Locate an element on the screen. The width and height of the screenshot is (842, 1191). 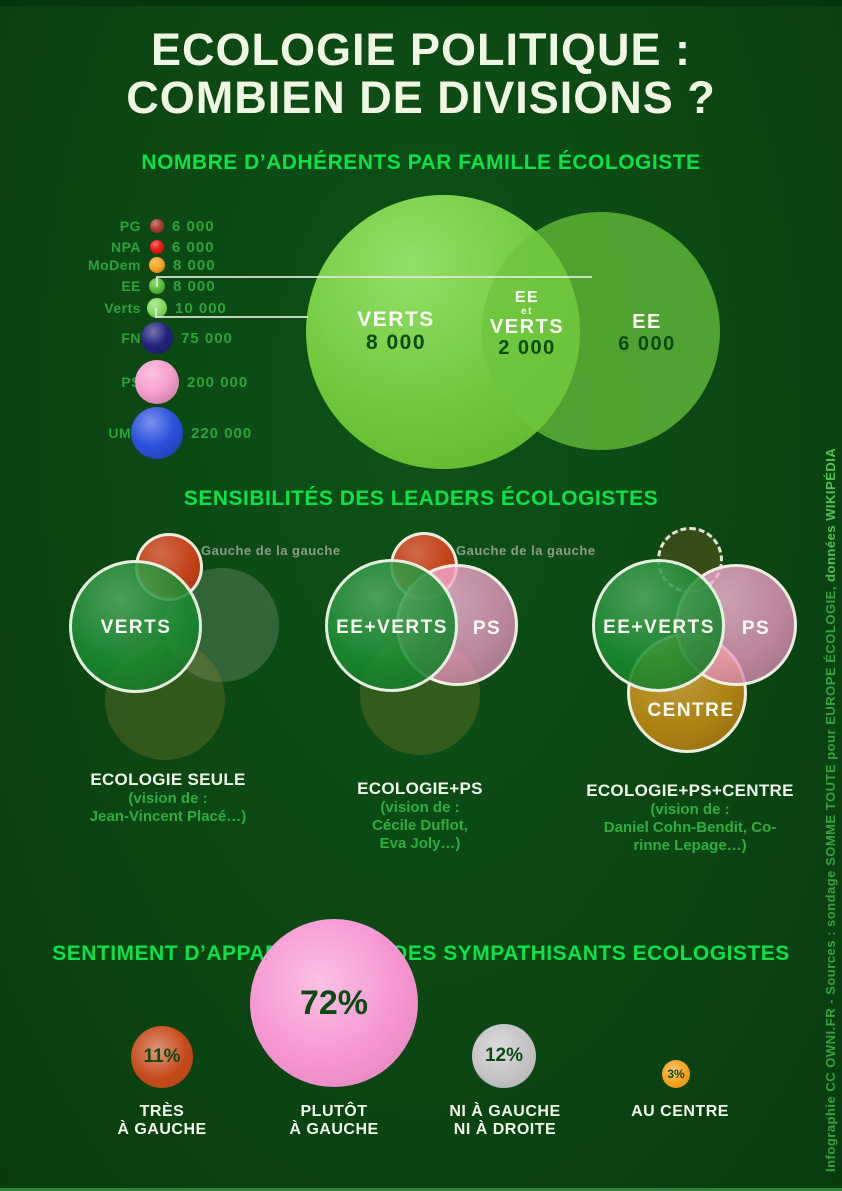
legend-row-ee: EE 8 000 is located at coordinates (128, 286).